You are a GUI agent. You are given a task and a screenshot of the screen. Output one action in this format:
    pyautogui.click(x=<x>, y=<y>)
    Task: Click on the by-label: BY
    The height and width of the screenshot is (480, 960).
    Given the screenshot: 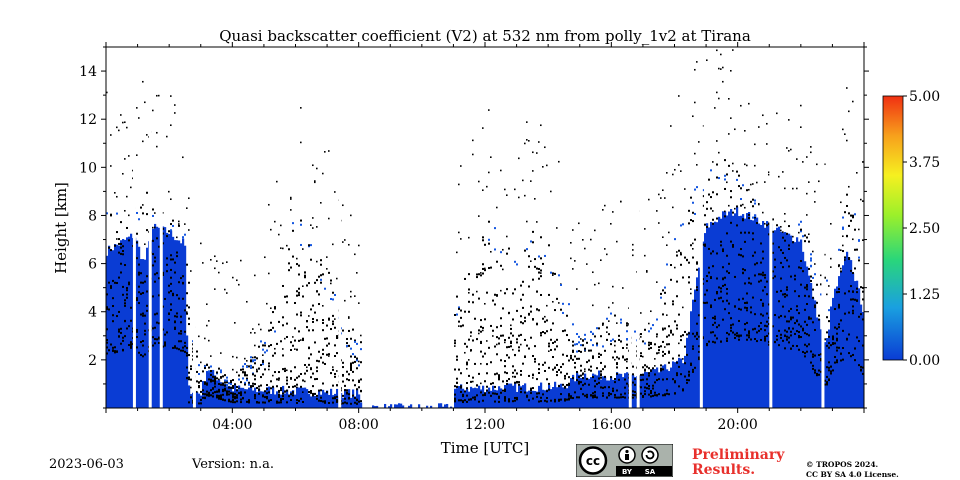 What is the action you would take?
    pyautogui.click(x=627, y=472)
    